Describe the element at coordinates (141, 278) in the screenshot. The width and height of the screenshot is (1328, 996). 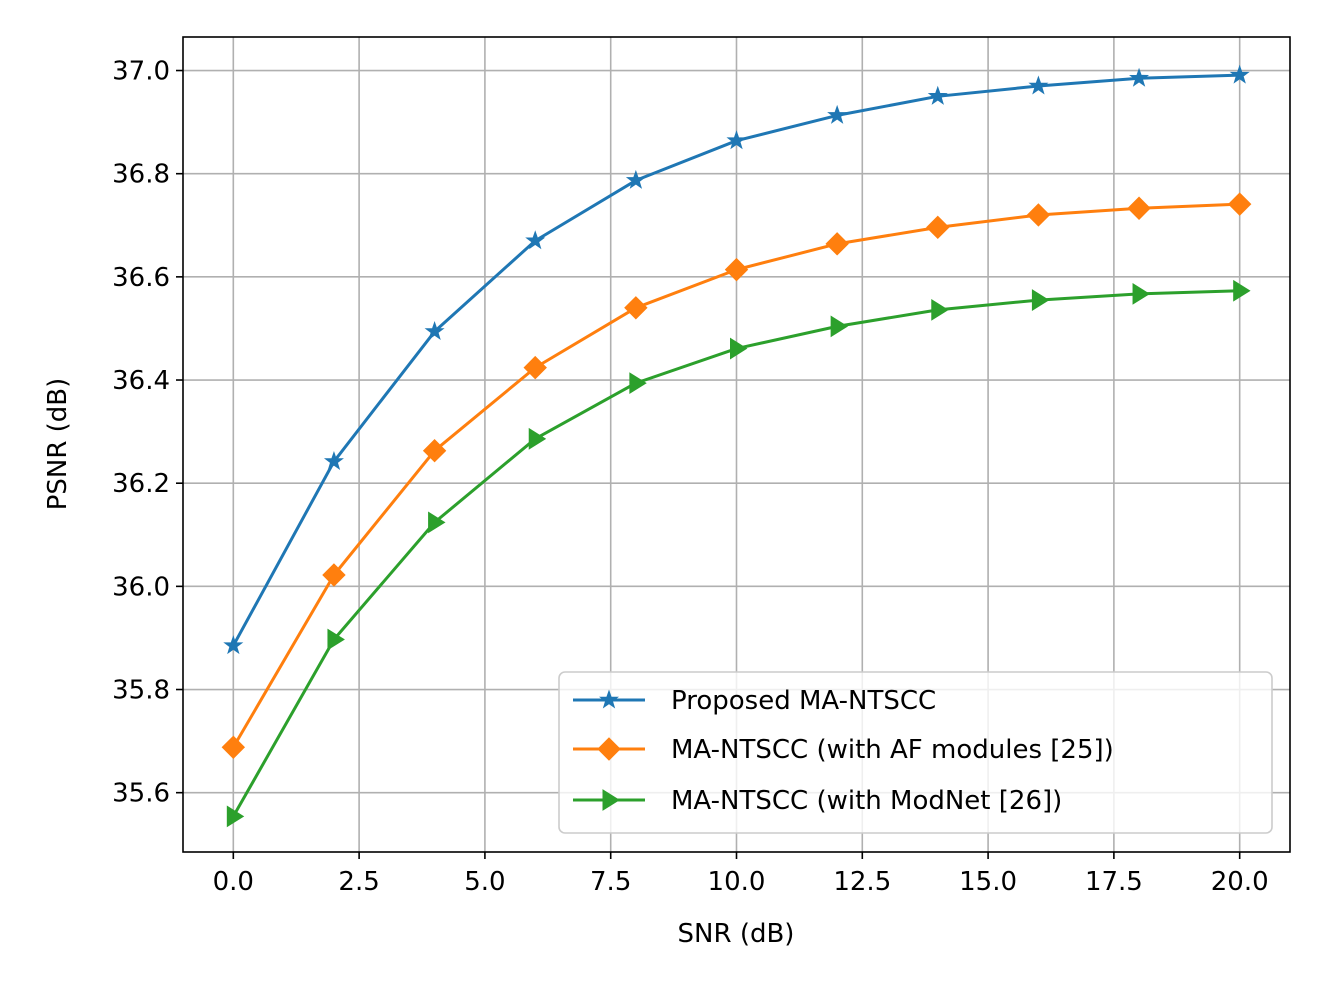
I see `y-tick-label: 36.6` at that location.